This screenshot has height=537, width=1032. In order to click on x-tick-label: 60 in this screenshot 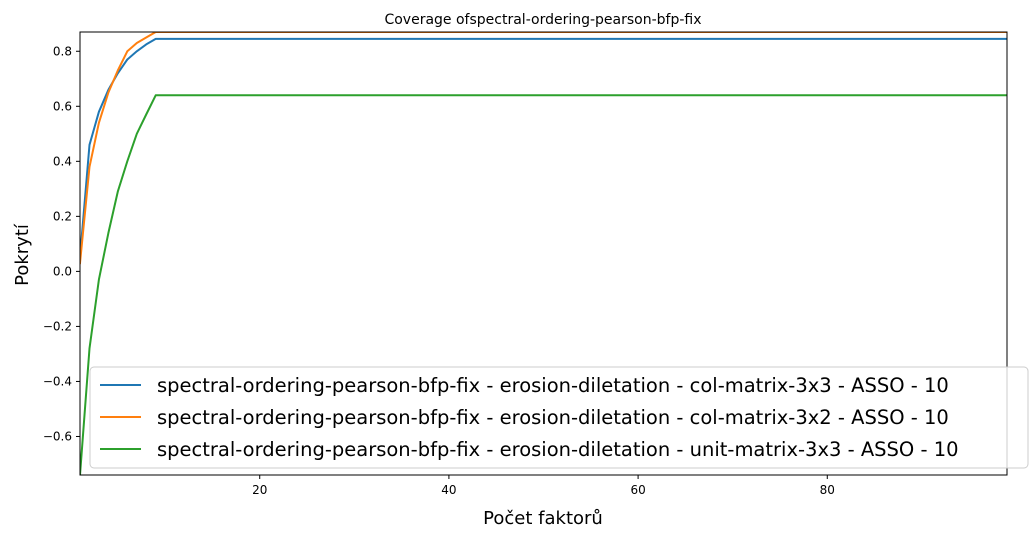, I will do `click(637, 490)`.